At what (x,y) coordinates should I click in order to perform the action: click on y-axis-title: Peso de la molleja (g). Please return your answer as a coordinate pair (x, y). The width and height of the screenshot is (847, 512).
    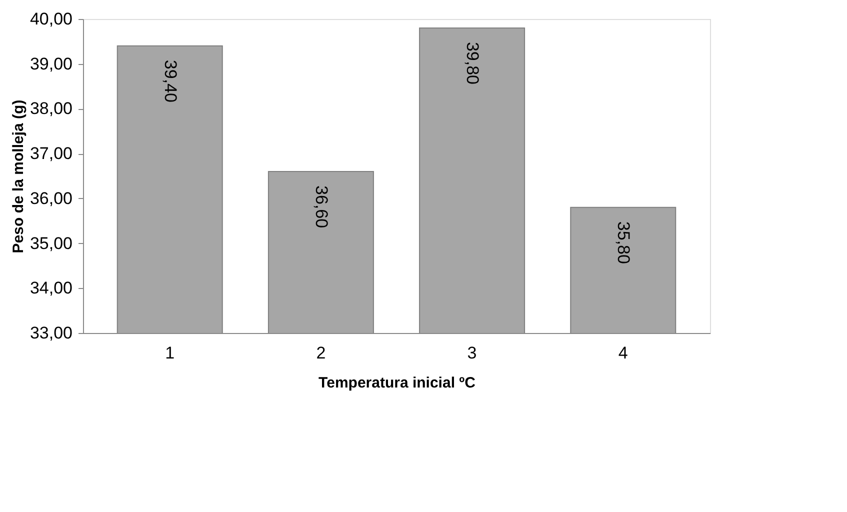
    Looking at the image, I should click on (18, 177).